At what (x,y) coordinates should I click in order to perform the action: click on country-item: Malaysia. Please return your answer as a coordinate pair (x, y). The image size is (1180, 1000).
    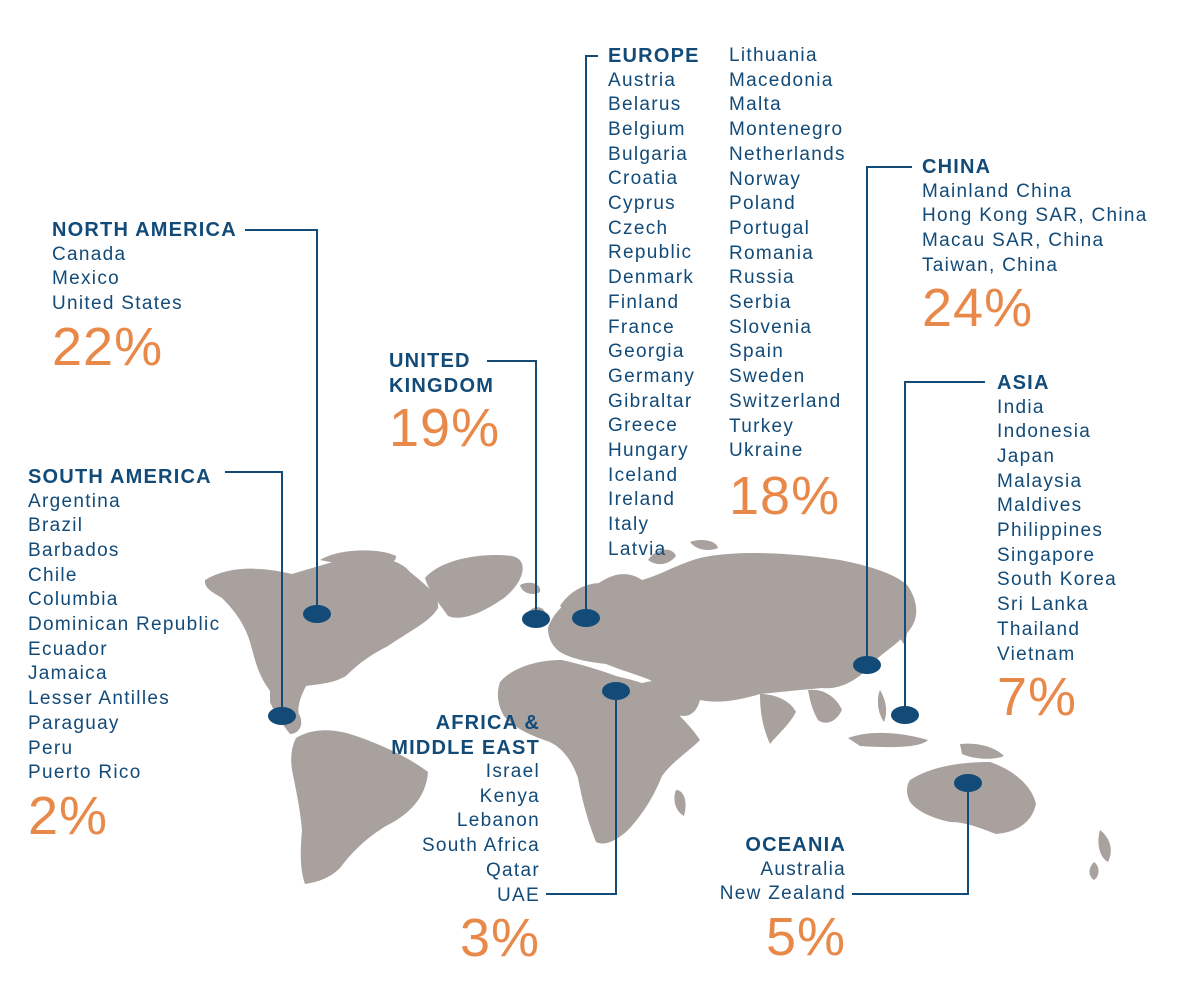
    Looking at the image, I should click on (1040, 481).